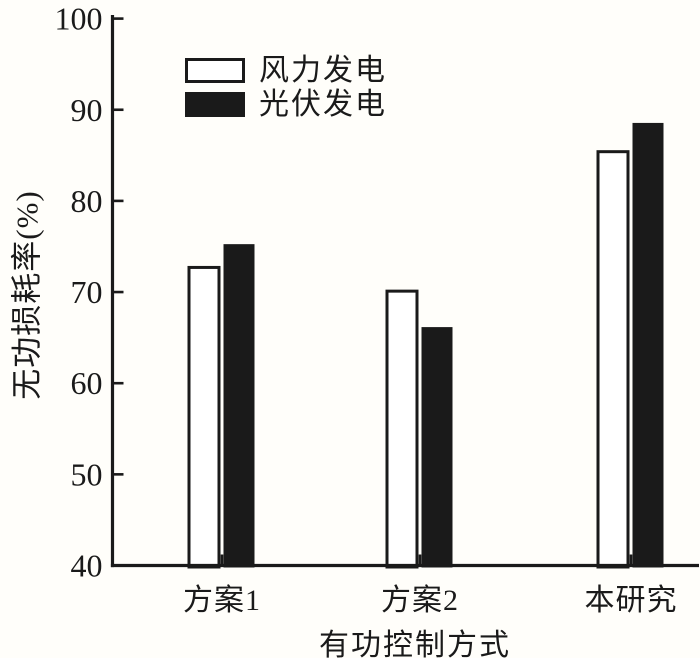  What do you see at coordinates (631, 600) in the screenshot?
I see `x-category-label-3: 本研究` at bounding box center [631, 600].